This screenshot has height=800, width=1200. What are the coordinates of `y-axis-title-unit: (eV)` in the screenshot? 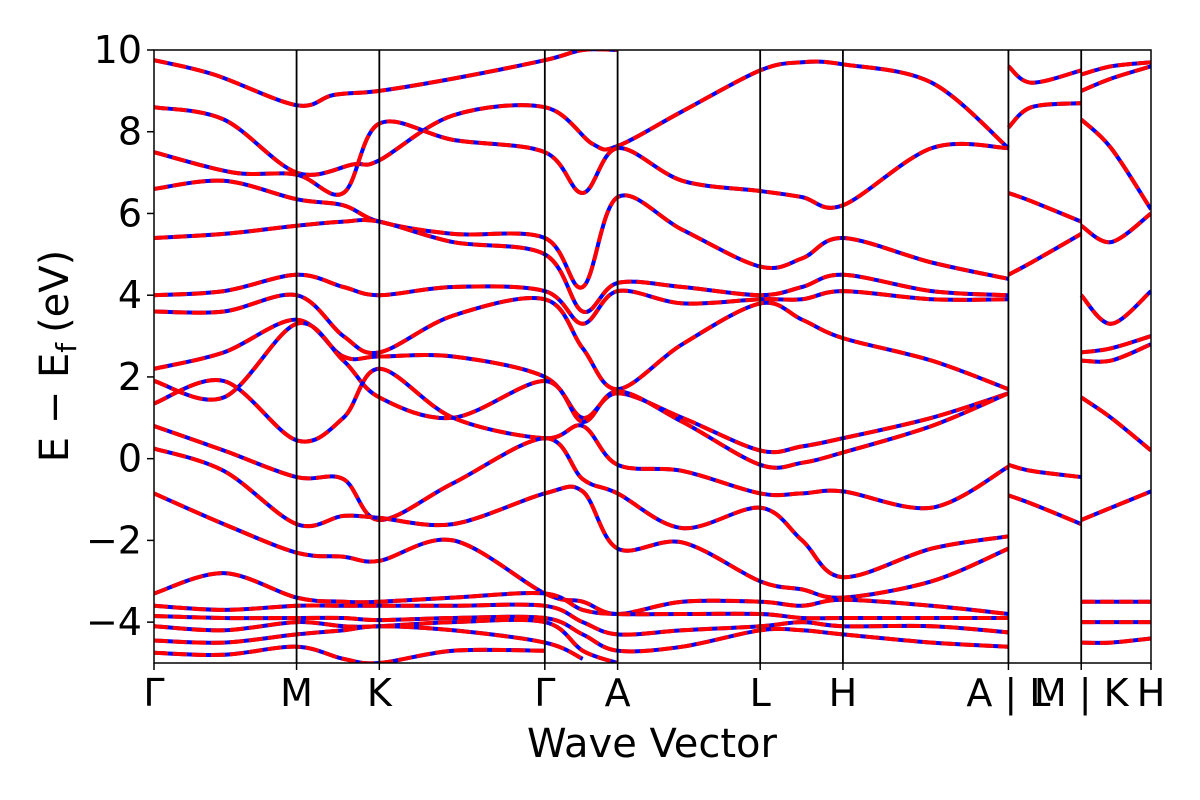 It's located at (55, 291).